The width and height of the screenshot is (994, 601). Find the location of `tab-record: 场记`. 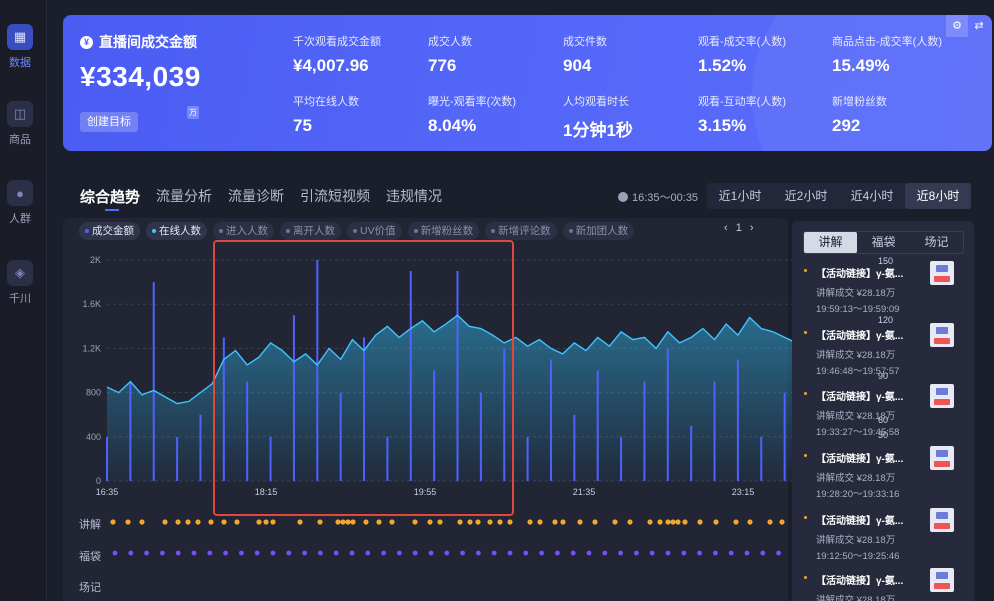

tab-record: 场记 is located at coordinates (936, 242).